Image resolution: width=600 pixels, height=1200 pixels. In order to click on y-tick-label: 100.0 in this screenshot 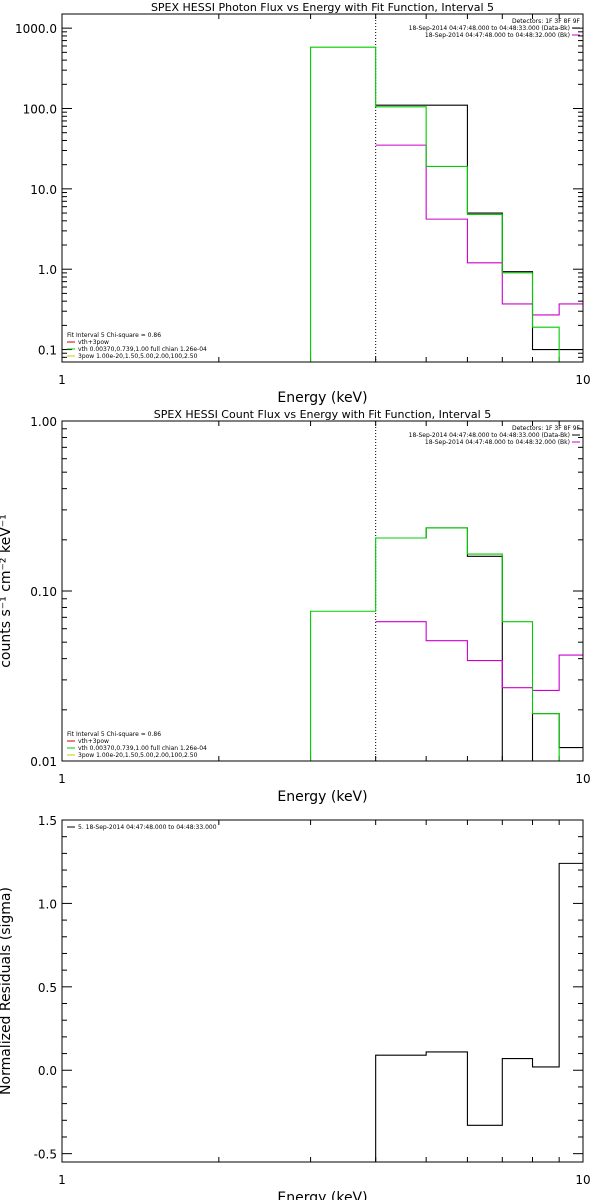, I will do `click(40, 110)`.